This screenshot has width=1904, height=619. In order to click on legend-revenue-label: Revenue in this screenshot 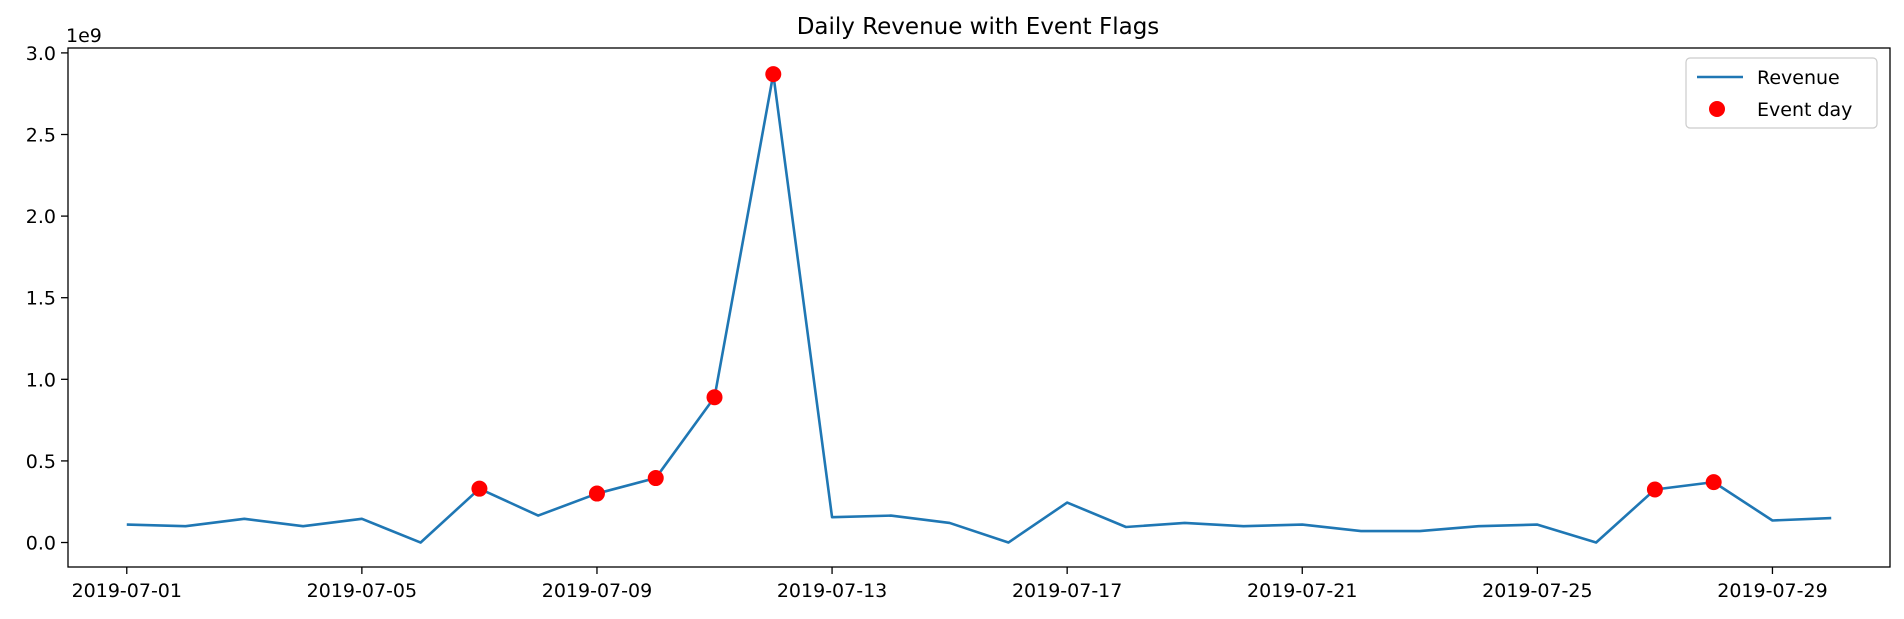, I will do `click(1798, 78)`.